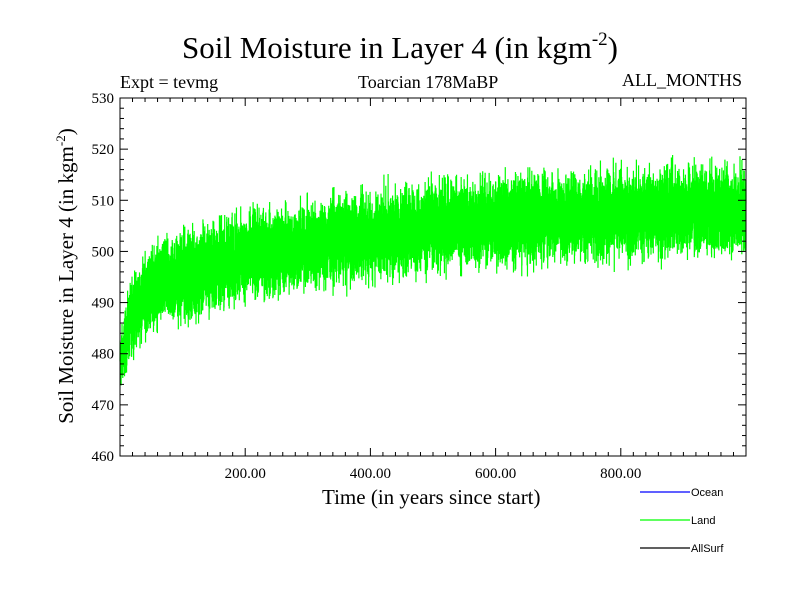 Image resolution: width=800 pixels, height=600 pixels. I want to click on y-tick-label: 470, so click(103, 406).